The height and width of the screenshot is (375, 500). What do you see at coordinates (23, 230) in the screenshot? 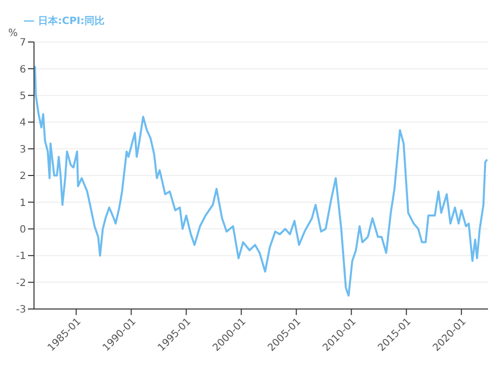
I see `y-tick-label: 0` at bounding box center [23, 230].